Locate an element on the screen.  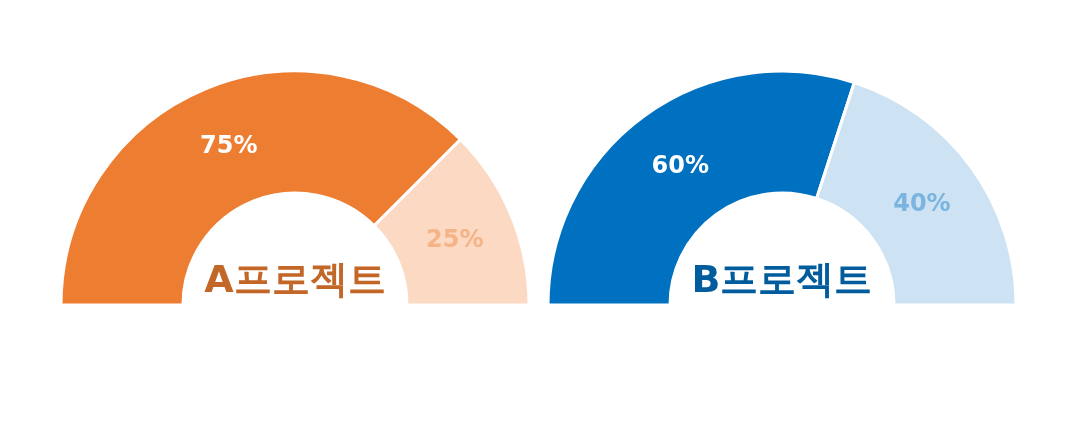
text: A프로젝트 is located at coordinates (295, 279).